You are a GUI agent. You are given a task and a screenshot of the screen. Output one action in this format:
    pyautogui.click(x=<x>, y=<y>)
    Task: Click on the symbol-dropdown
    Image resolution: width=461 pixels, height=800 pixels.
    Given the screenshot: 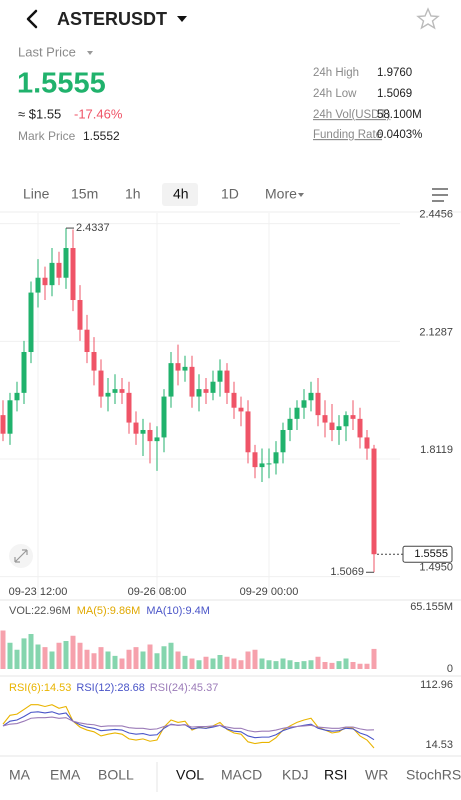 What is the action you would take?
    pyautogui.click(x=182, y=19)
    